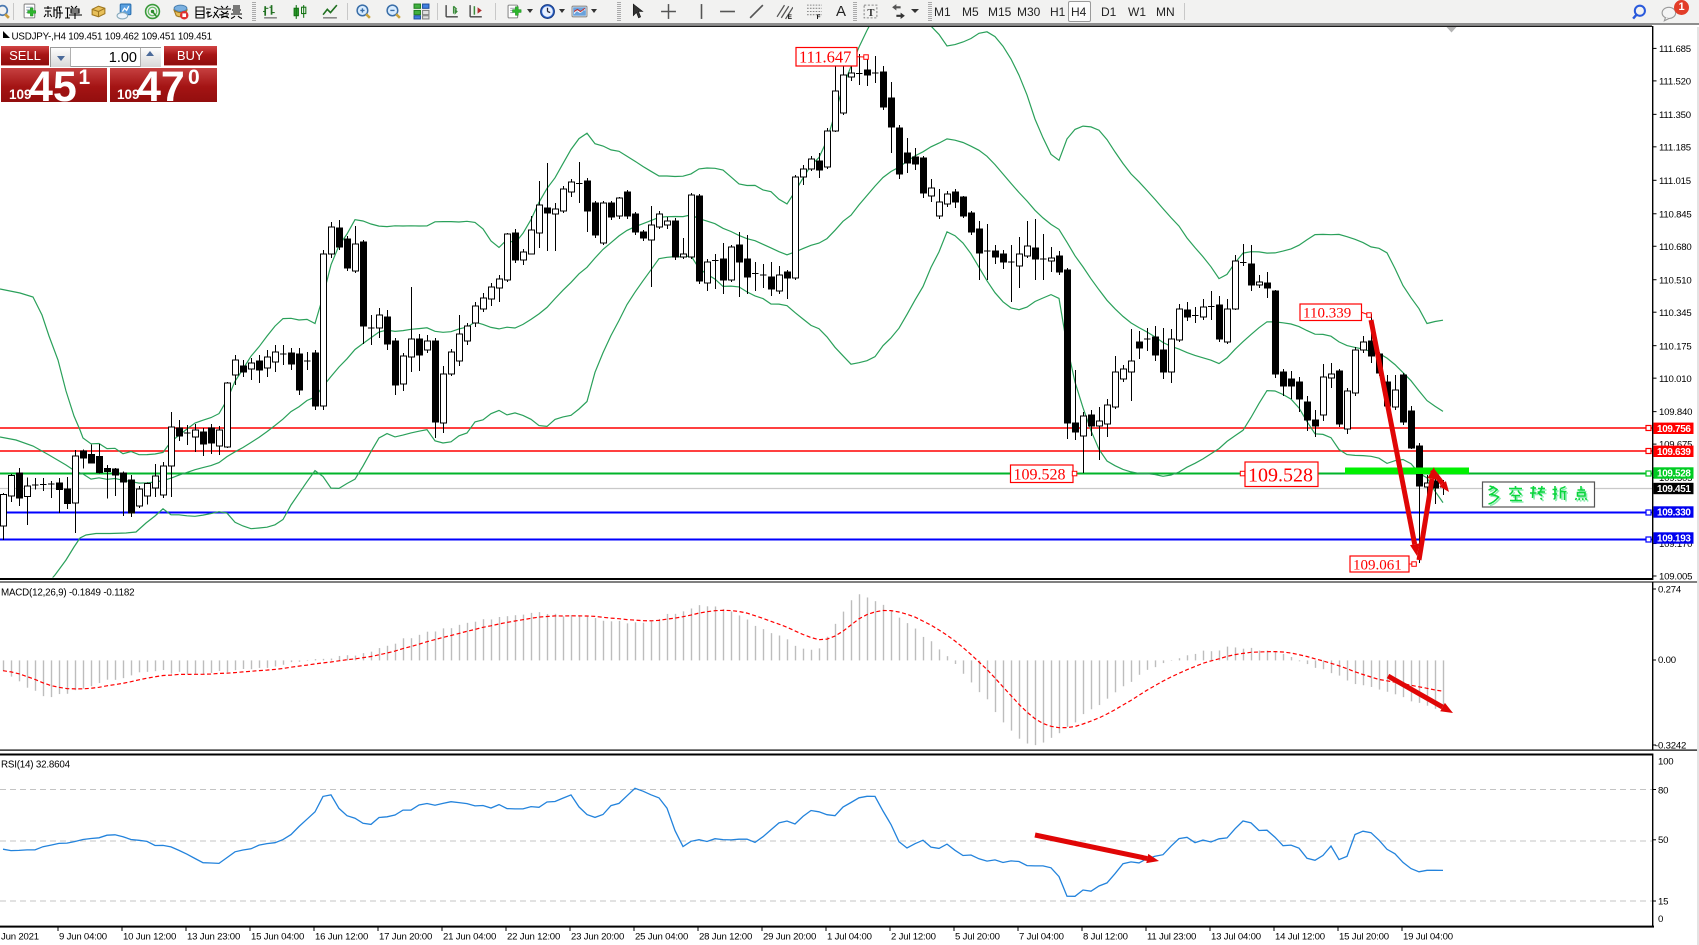 This screenshot has height=945, width=1699. I want to click on svg-text: 111.685, so click(1675, 49).